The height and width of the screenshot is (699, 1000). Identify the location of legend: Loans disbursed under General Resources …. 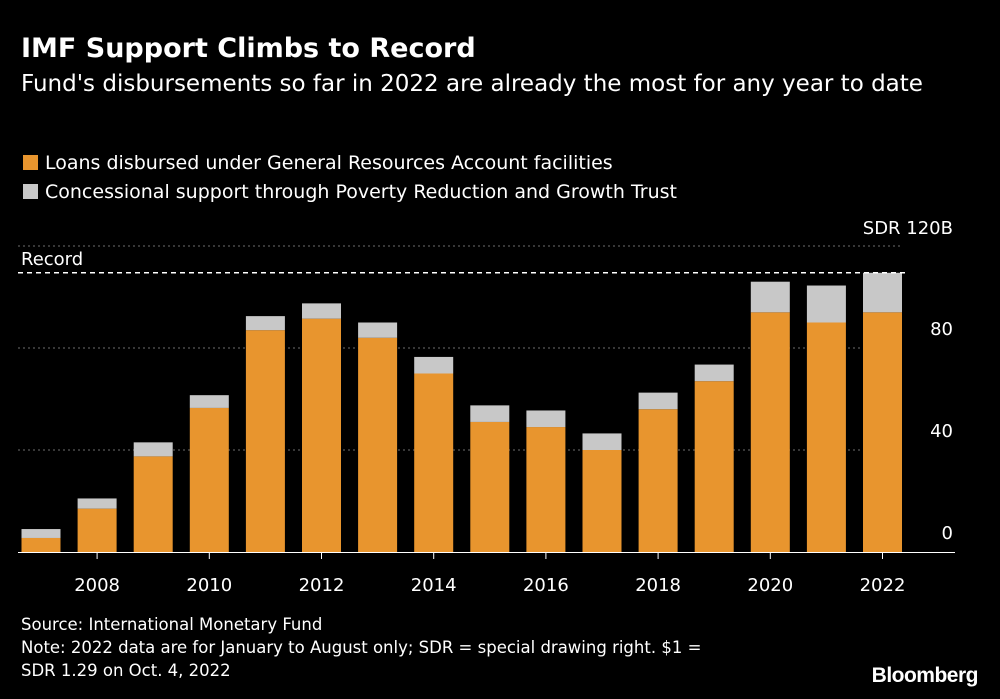
(349, 177).